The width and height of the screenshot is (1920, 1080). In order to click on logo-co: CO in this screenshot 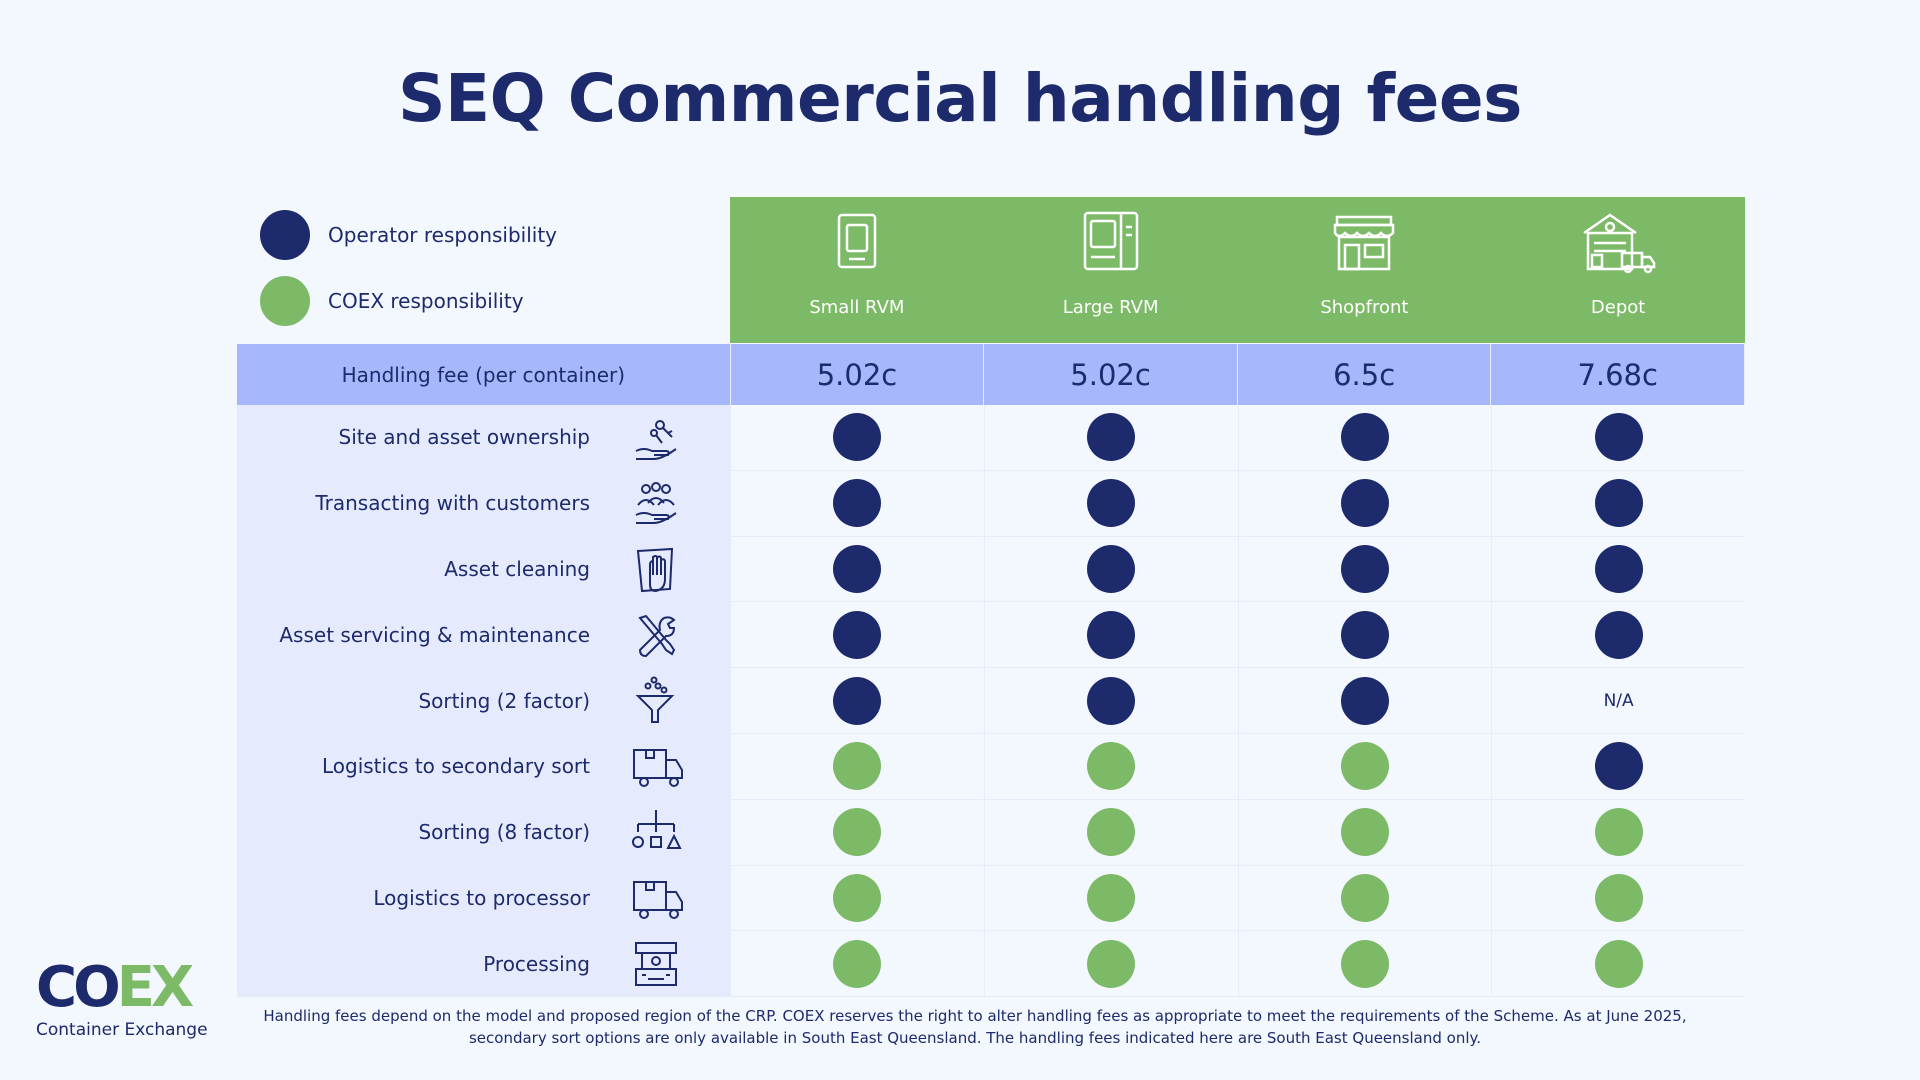, I will do `click(78, 987)`.